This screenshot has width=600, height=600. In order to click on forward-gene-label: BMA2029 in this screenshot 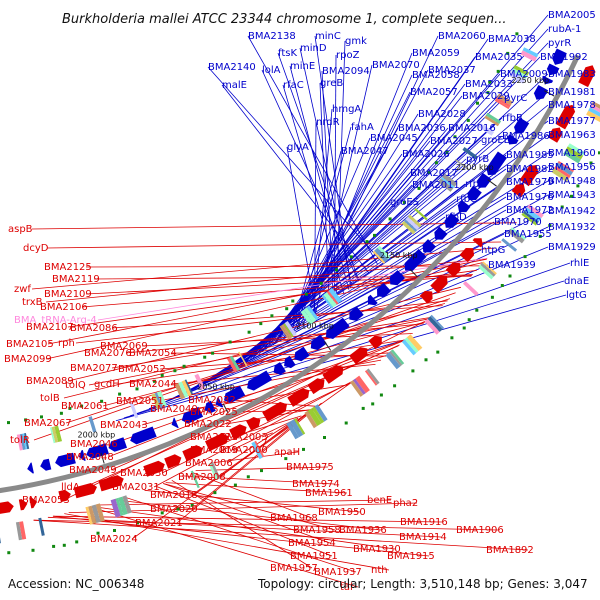, I will do `click(486, 96)`.